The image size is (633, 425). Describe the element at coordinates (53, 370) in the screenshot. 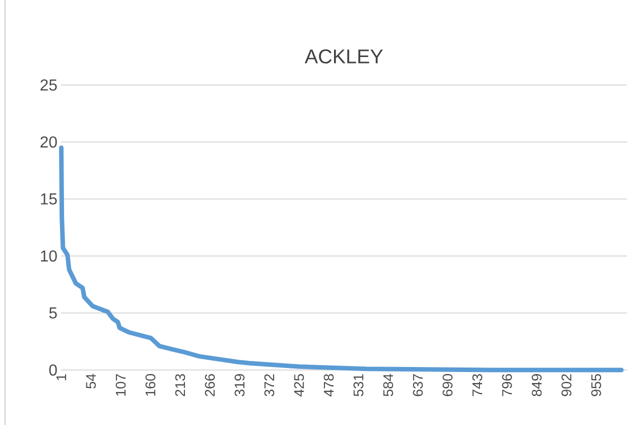

I see `y-tick-label: 0` at that location.